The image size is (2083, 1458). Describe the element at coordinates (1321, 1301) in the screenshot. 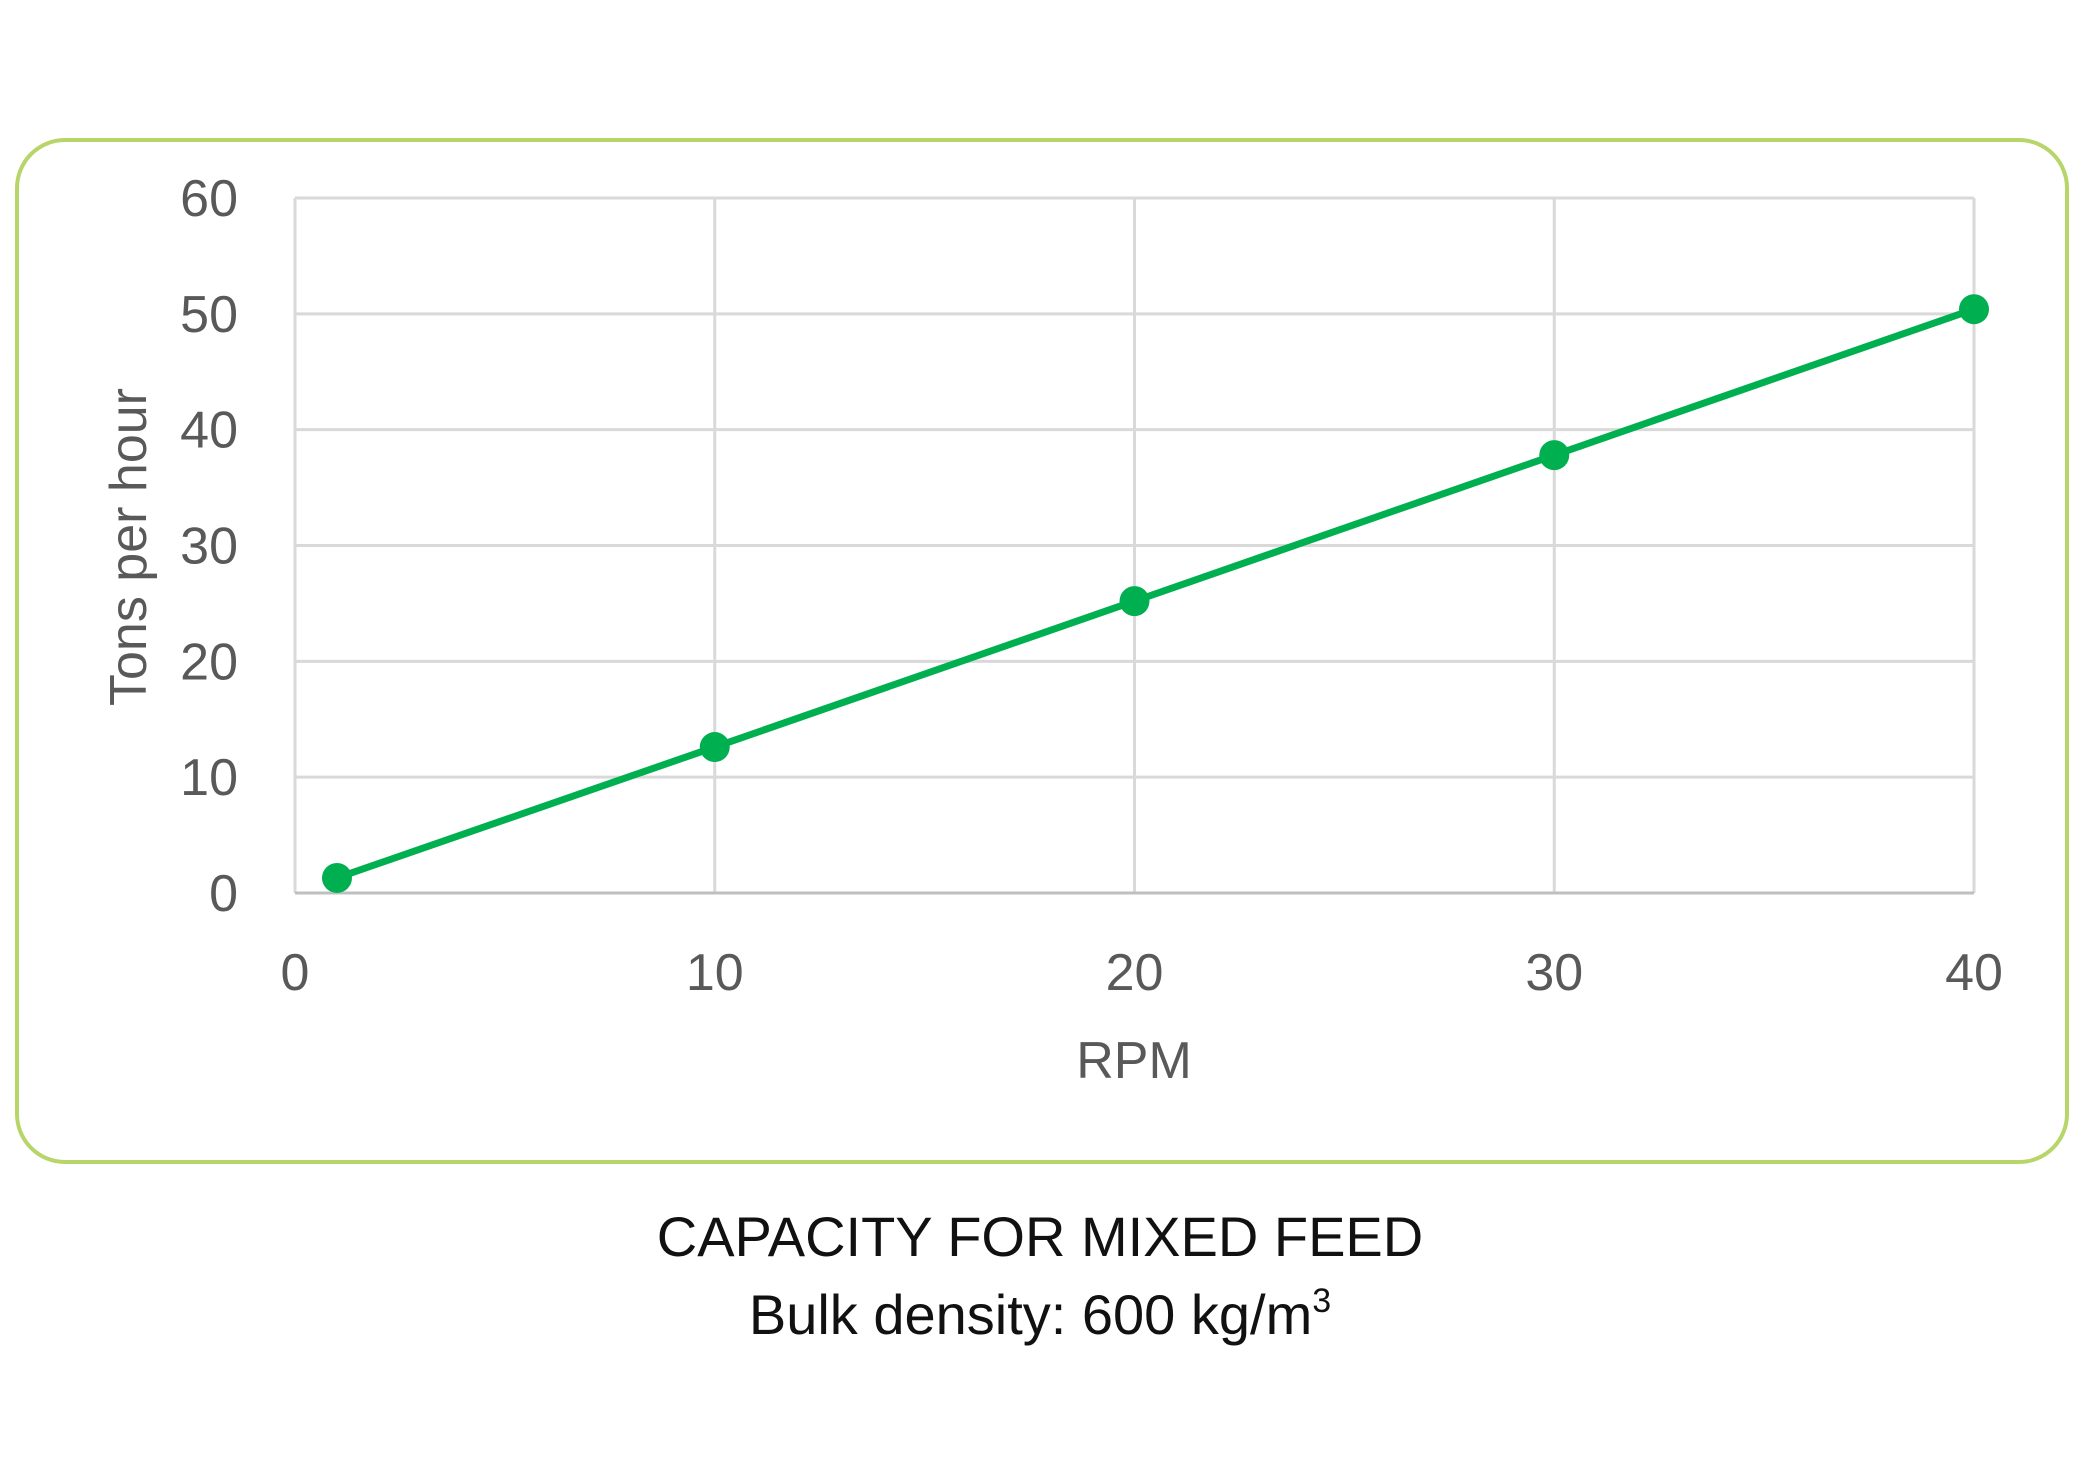

I see `caption-subtitle-superscript: 3` at that location.